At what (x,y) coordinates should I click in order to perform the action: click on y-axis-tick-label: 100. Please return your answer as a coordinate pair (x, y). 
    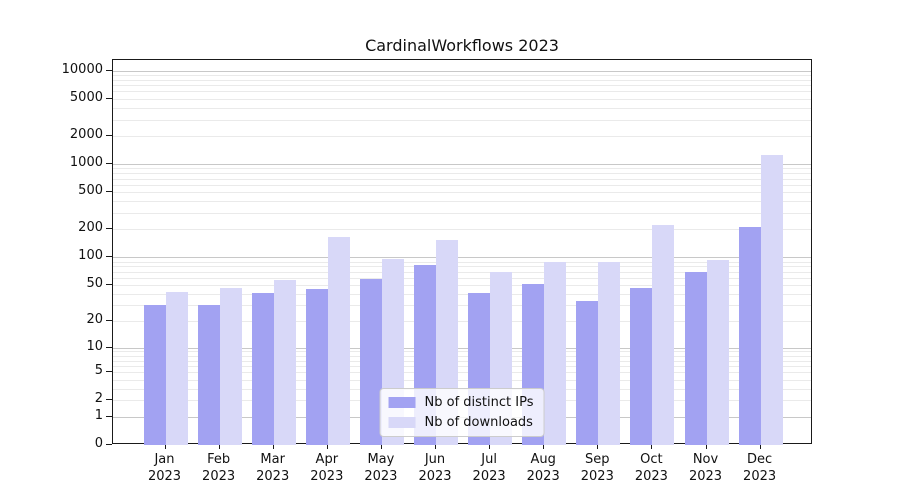
    Looking at the image, I should click on (90, 256).